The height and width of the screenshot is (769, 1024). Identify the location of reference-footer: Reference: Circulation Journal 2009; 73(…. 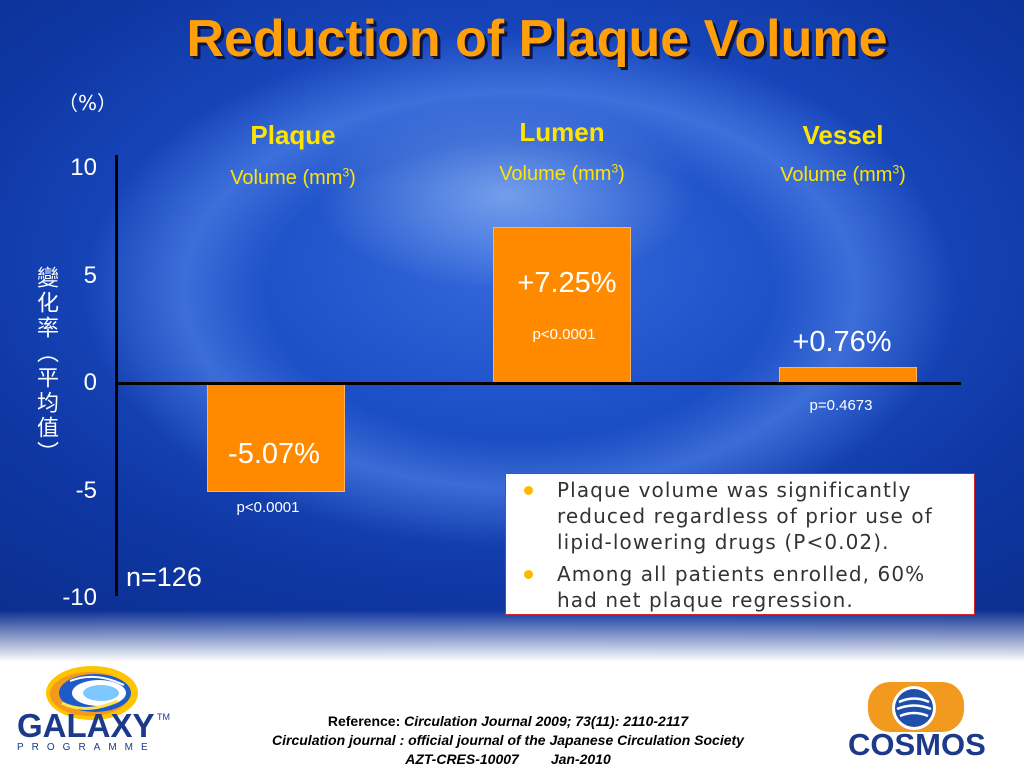
(508, 740).